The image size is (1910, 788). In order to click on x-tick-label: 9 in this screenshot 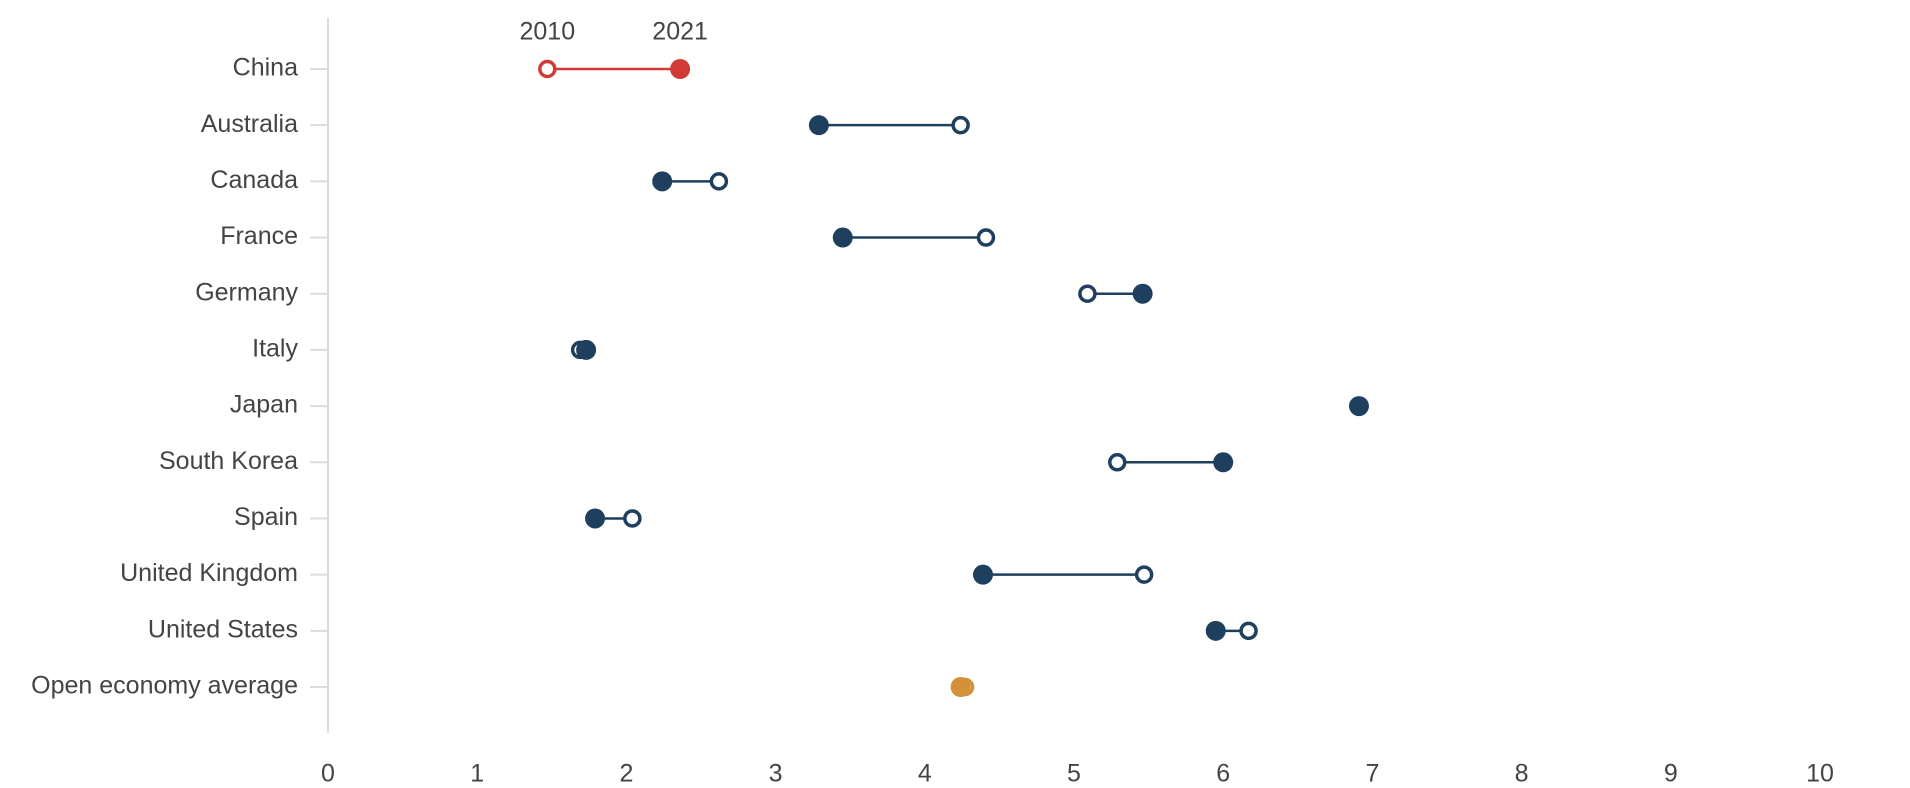, I will do `click(1671, 774)`.